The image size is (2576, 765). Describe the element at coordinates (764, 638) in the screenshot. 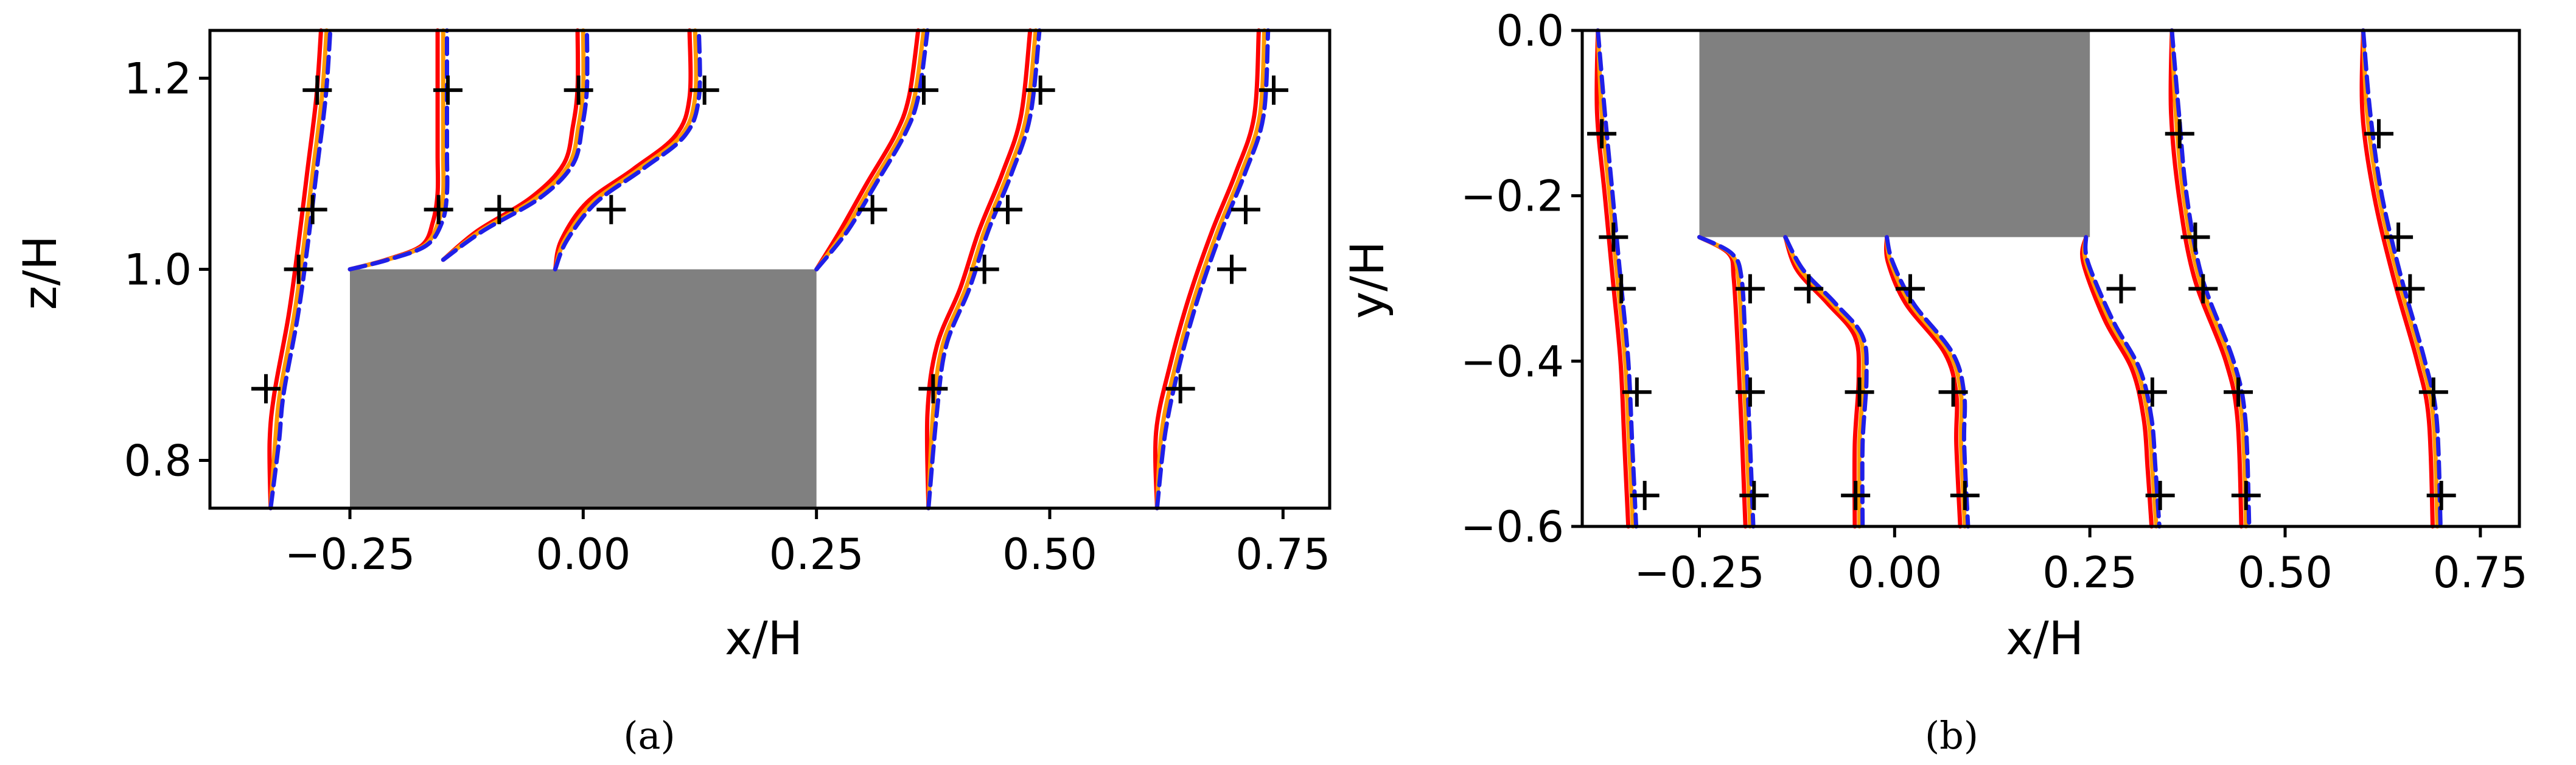

I see `panel-a-x-axis-label: x/H` at that location.